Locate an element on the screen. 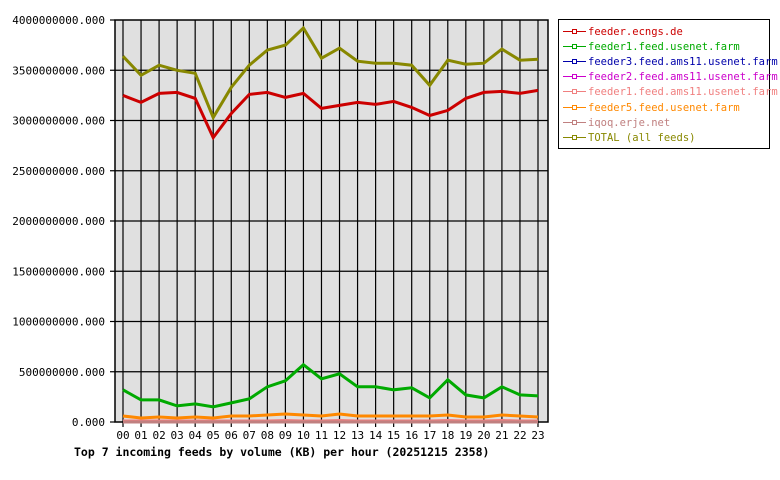 The height and width of the screenshot is (480, 780). x-tick-label: 10 is located at coordinates (303, 435).